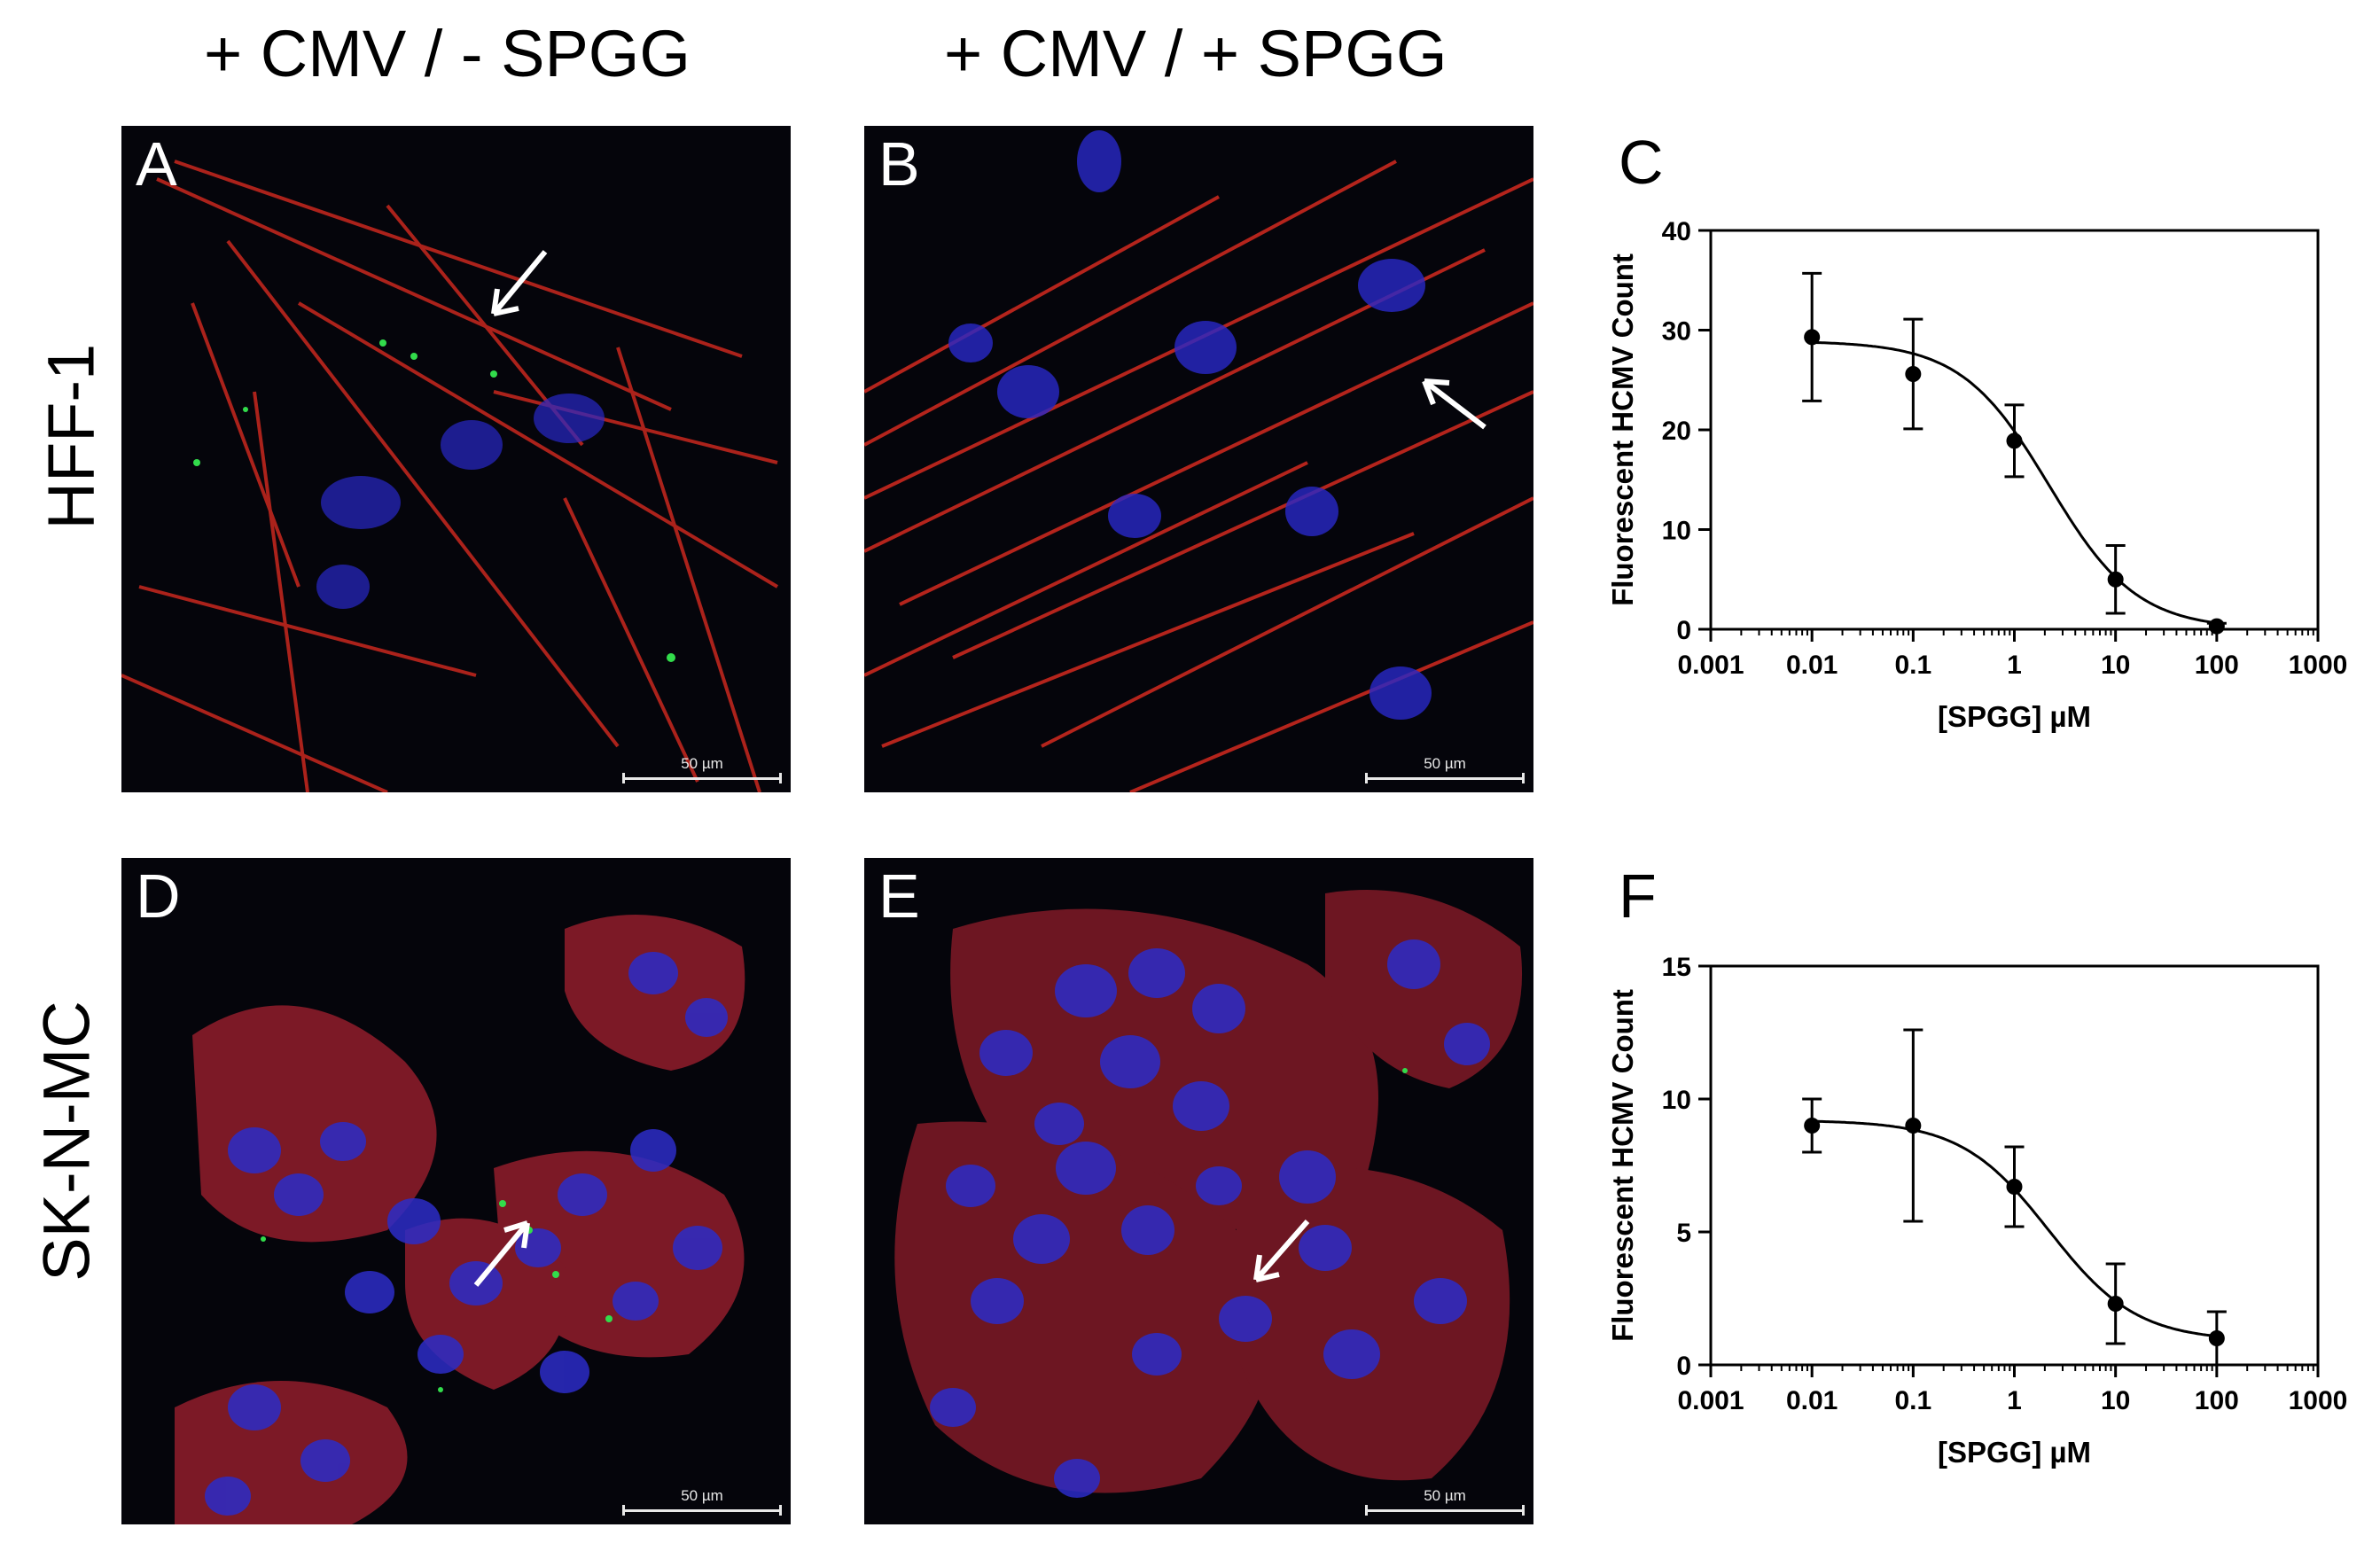 This screenshot has width=2380, height=1551. What do you see at coordinates (1208, 1194) in the screenshot?
I see `micrograph-image-e` at bounding box center [1208, 1194].